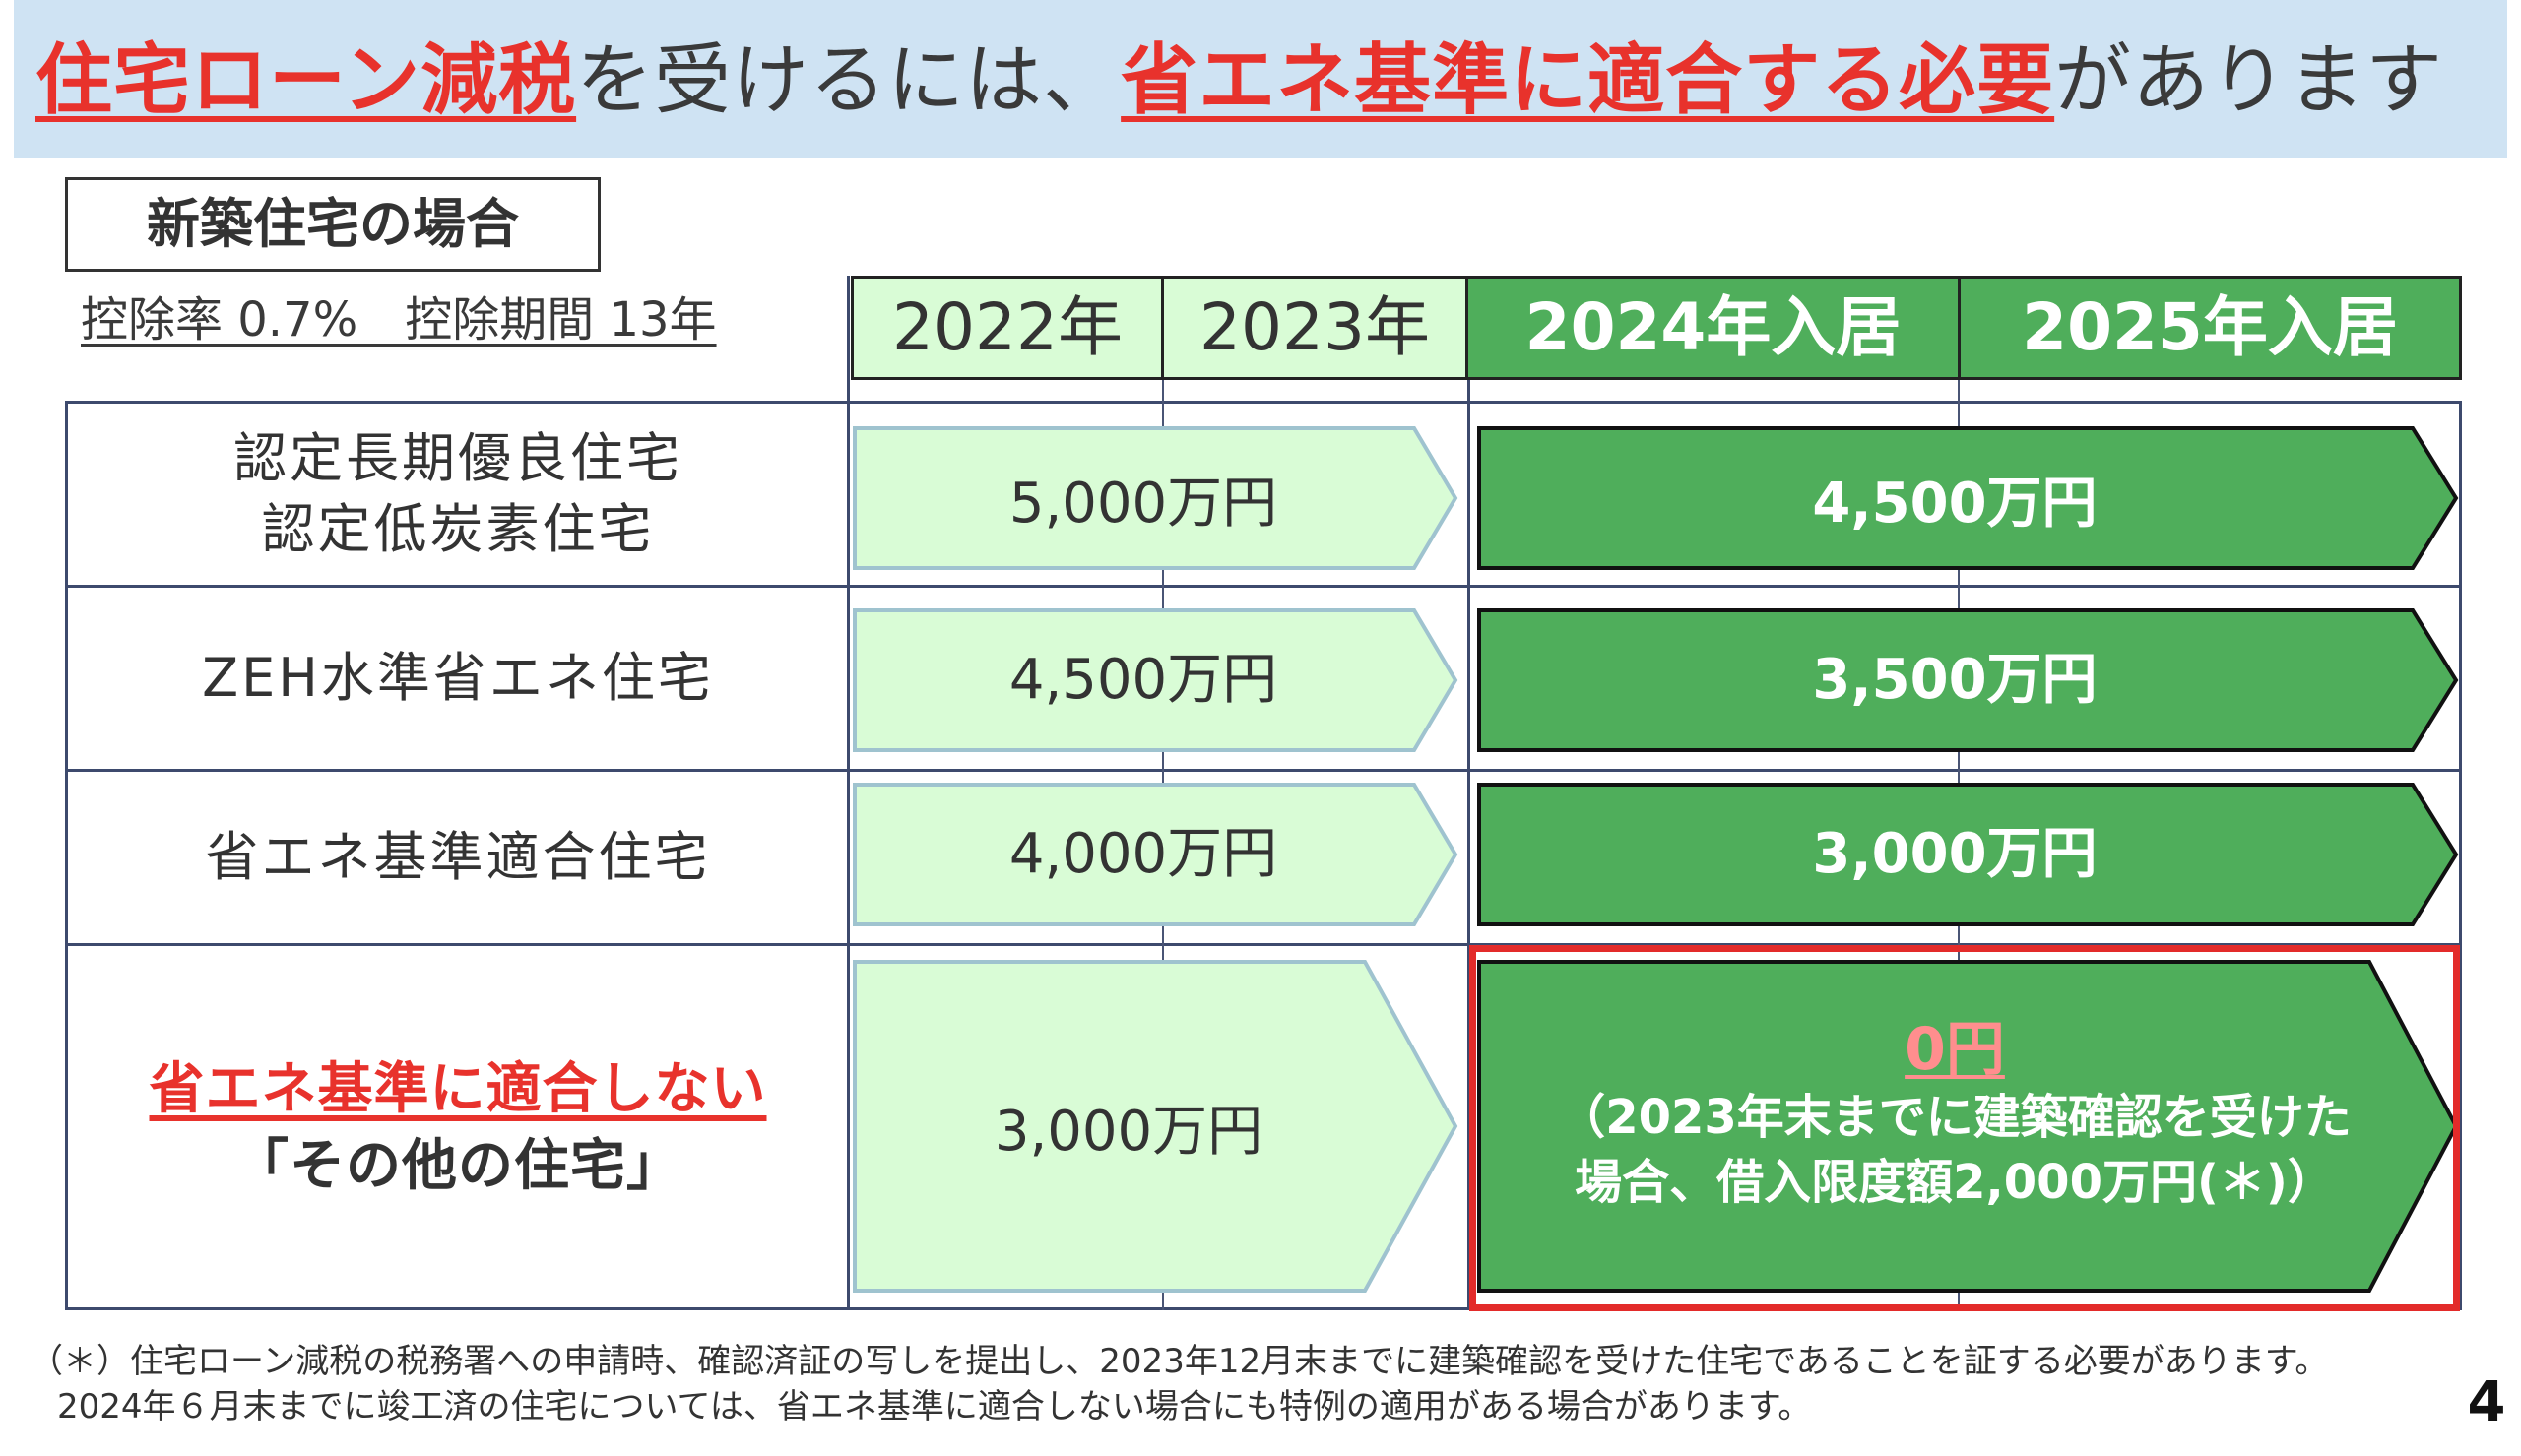 The height and width of the screenshot is (1456, 2521). Describe the element at coordinates (458, 1128) in the screenshot. I see `row-label-other: 省エネ基準に適合しない 「その他の住宅」` at that location.